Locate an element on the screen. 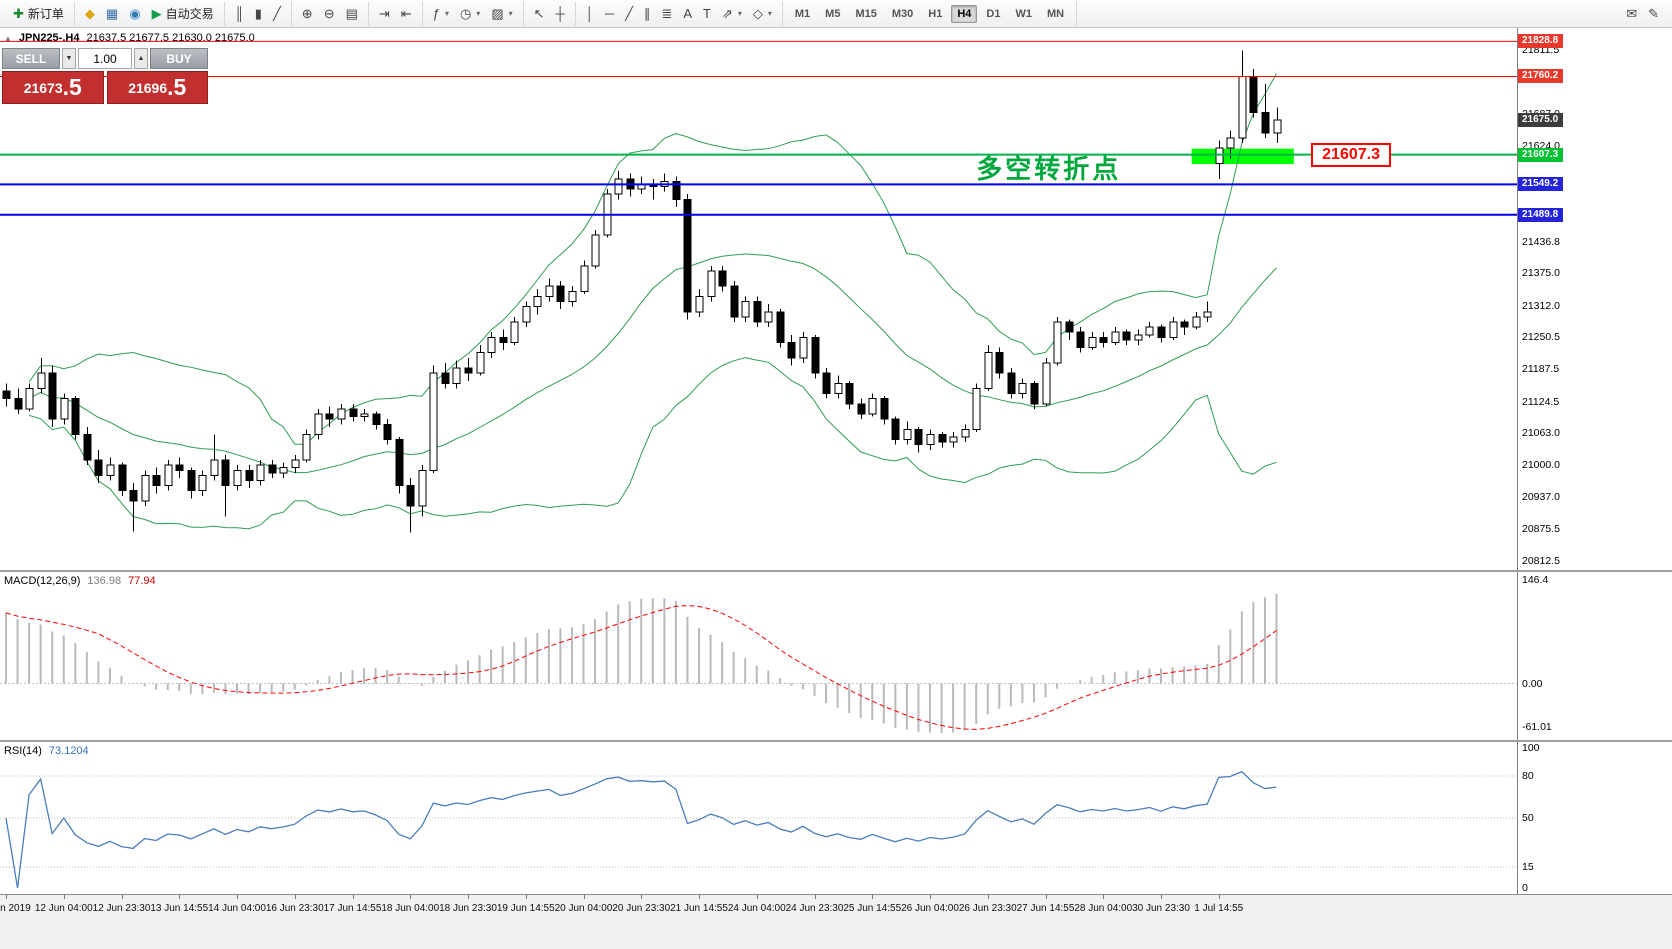 The width and height of the screenshot is (1672, 949). price-axis-label: 21063.0 is located at coordinates (1541, 432).